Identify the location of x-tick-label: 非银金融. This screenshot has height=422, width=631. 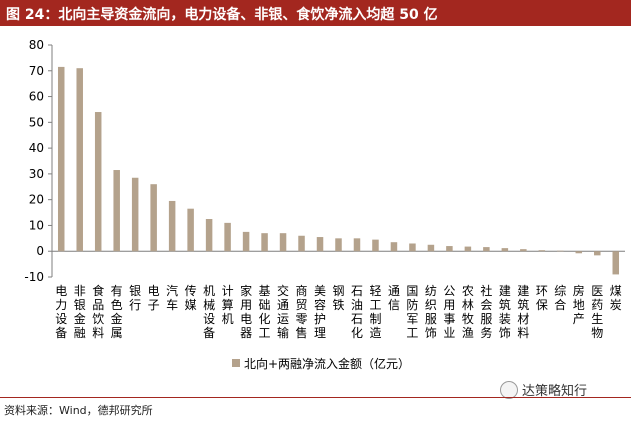
(80, 312).